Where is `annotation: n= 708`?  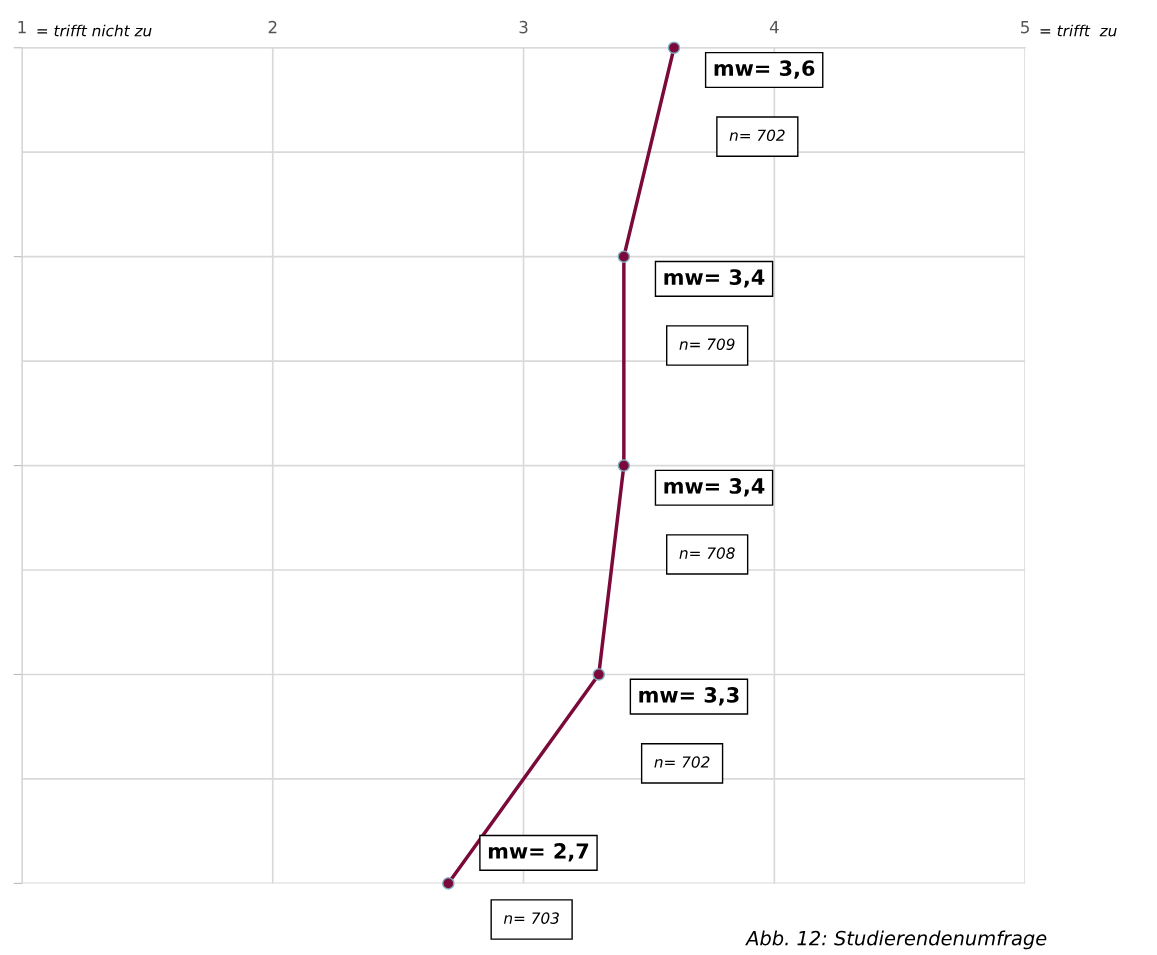
annotation: n= 708 is located at coordinates (707, 553).